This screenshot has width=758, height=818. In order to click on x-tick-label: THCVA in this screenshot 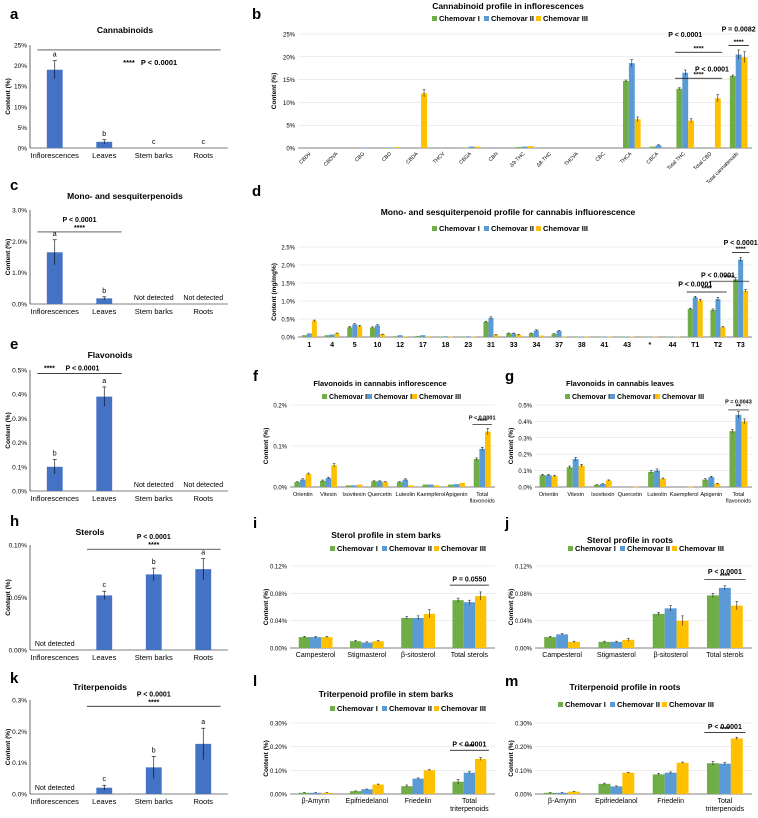, I will do `click(571, 159)`.